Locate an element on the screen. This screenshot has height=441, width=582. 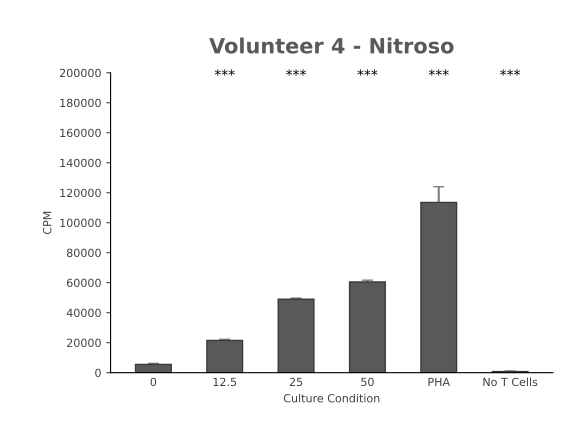
y-tick-label: 80000 is located at coordinates (83, 253).